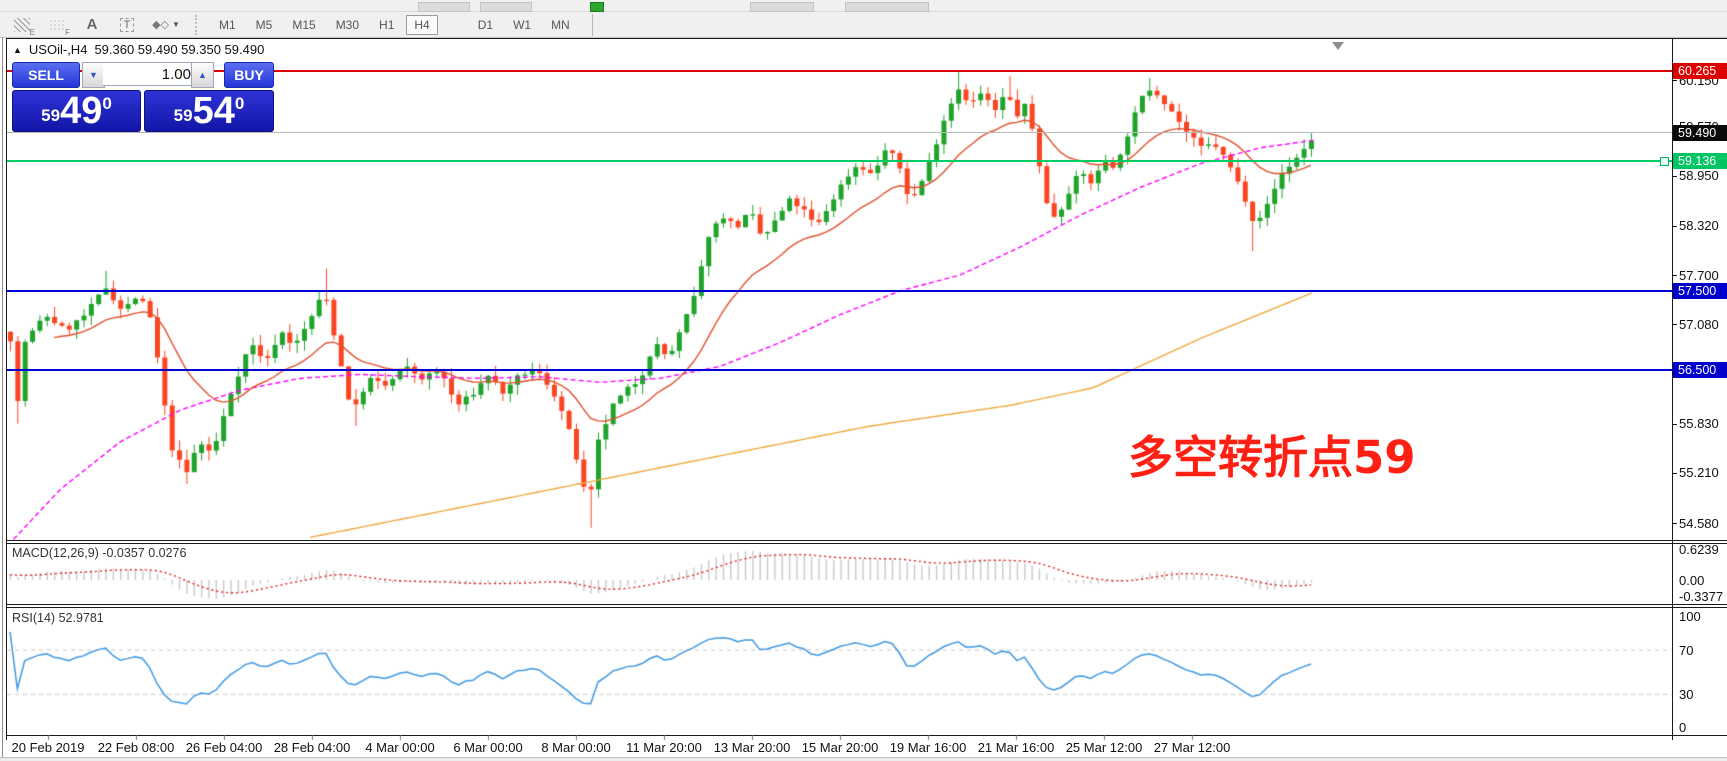 This screenshot has width=1727, height=761. Describe the element at coordinates (1699, 473) in the screenshot. I see `price-tick-label: 55.210` at that location.